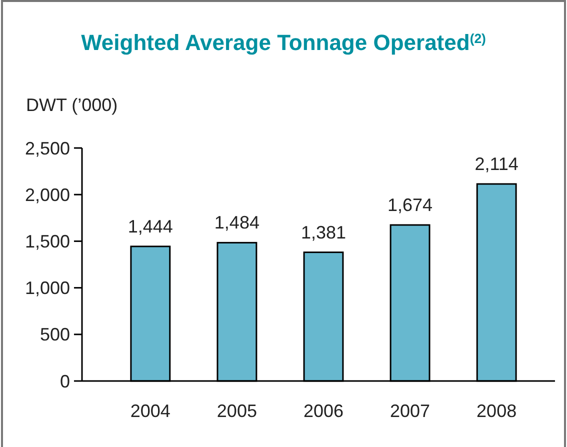 The width and height of the screenshot is (567, 447). I want to click on data-label: 1,381, so click(323, 232).